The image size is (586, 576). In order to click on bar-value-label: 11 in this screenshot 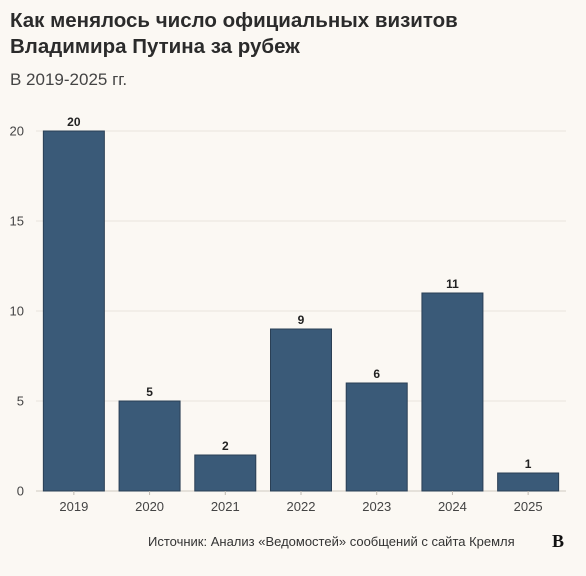, I will do `click(452, 284)`.